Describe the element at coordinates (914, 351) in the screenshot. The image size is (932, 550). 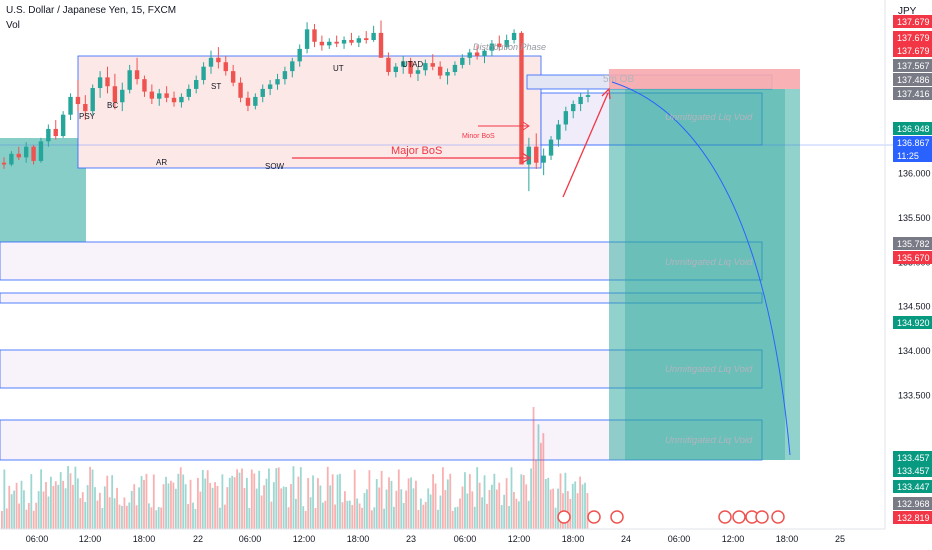
I see `y-tick-label: 134.000` at that location.